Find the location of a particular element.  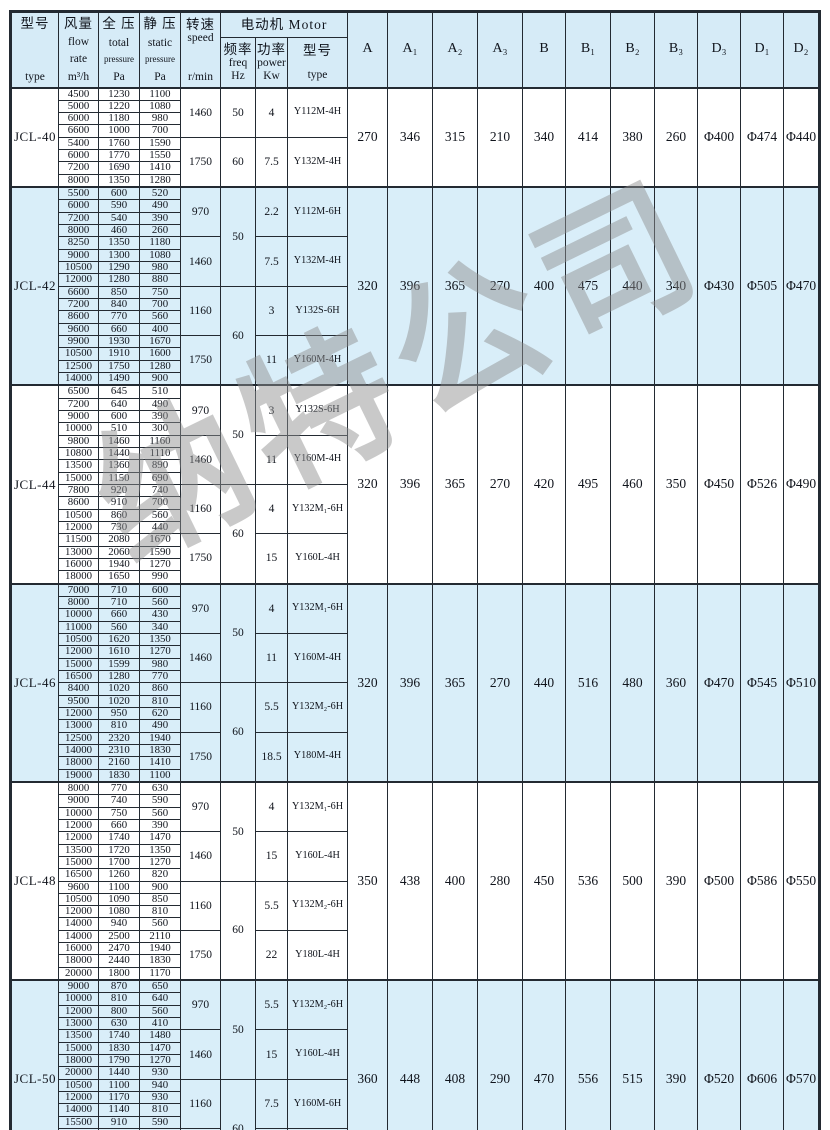

col-header-static-pressure: 静 压 static pressure Pa is located at coordinates (160, 49).